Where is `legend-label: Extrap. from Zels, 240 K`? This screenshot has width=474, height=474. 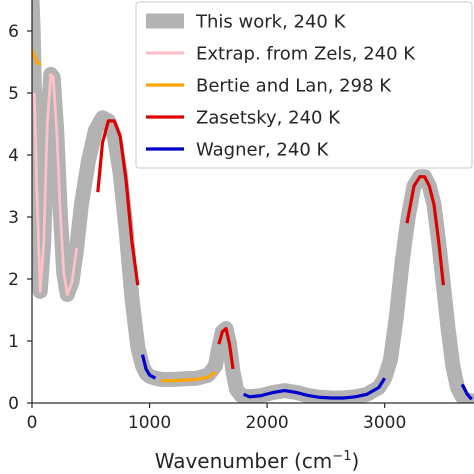
legend-label: Extrap. from Zels, 240 K is located at coordinates (306, 54).